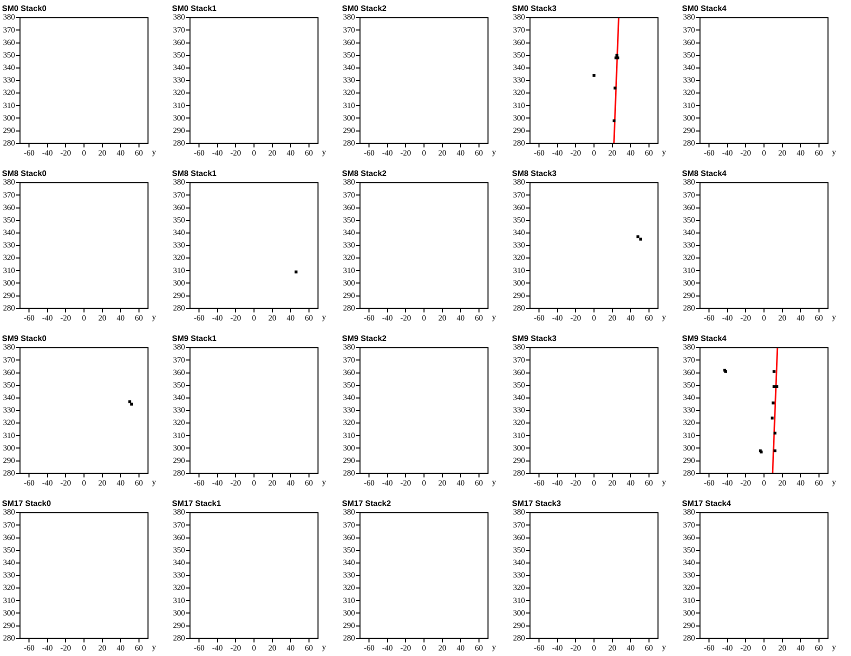 The height and width of the screenshot is (656, 851). Describe the element at coordinates (535, 9) in the screenshot. I see `chart-title: SM0 Stack3` at that location.